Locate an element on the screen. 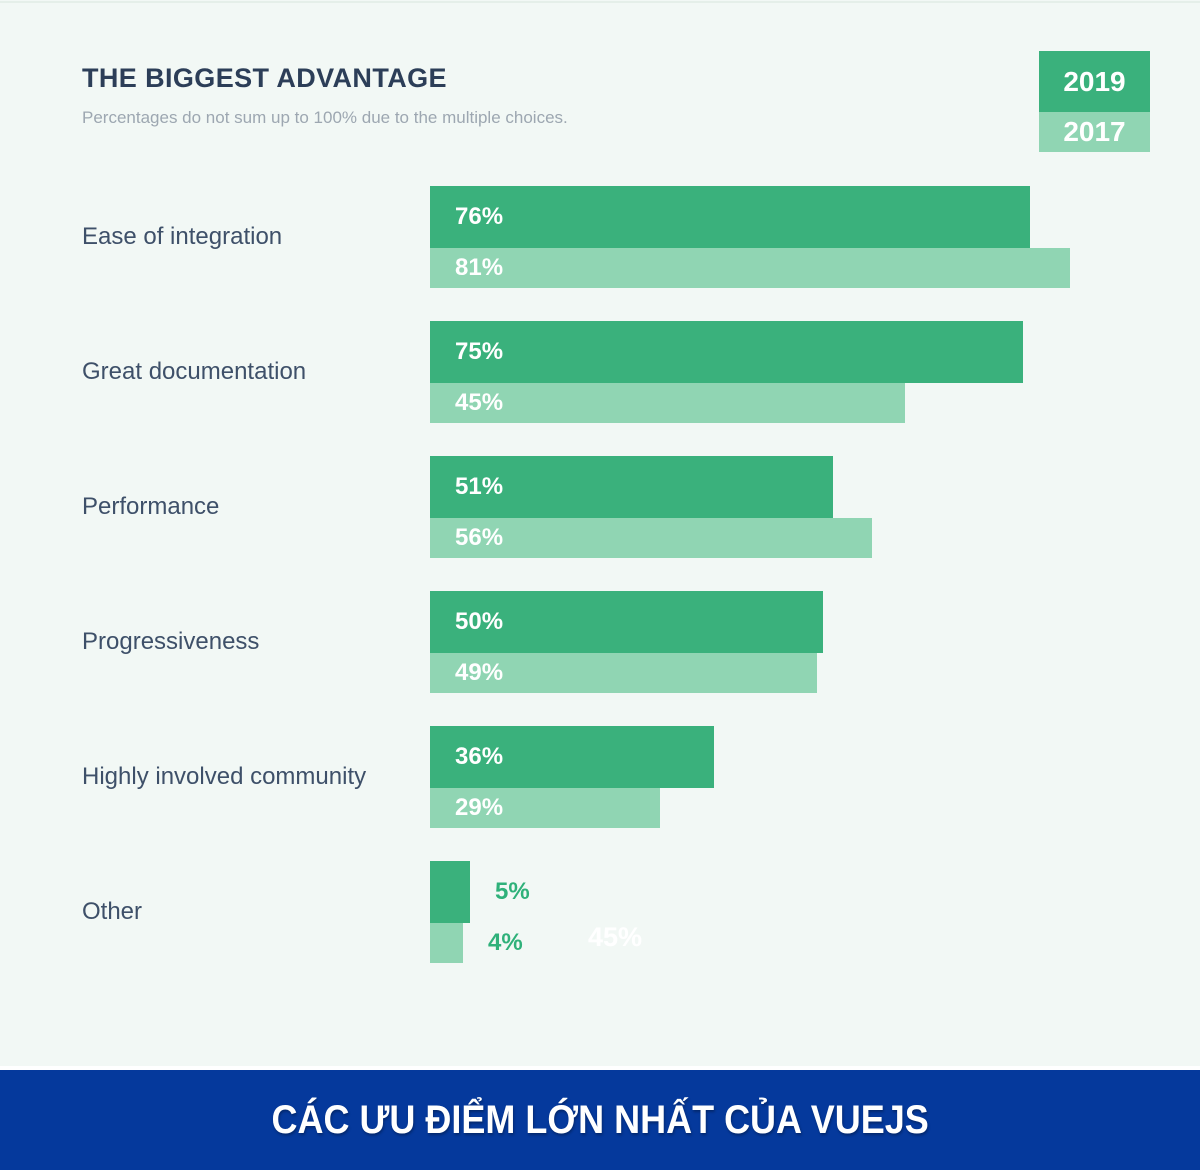 The width and height of the screenshot is (1200, 1170). legend-item-2017: 2017 is located at coordinates (1094, 132).